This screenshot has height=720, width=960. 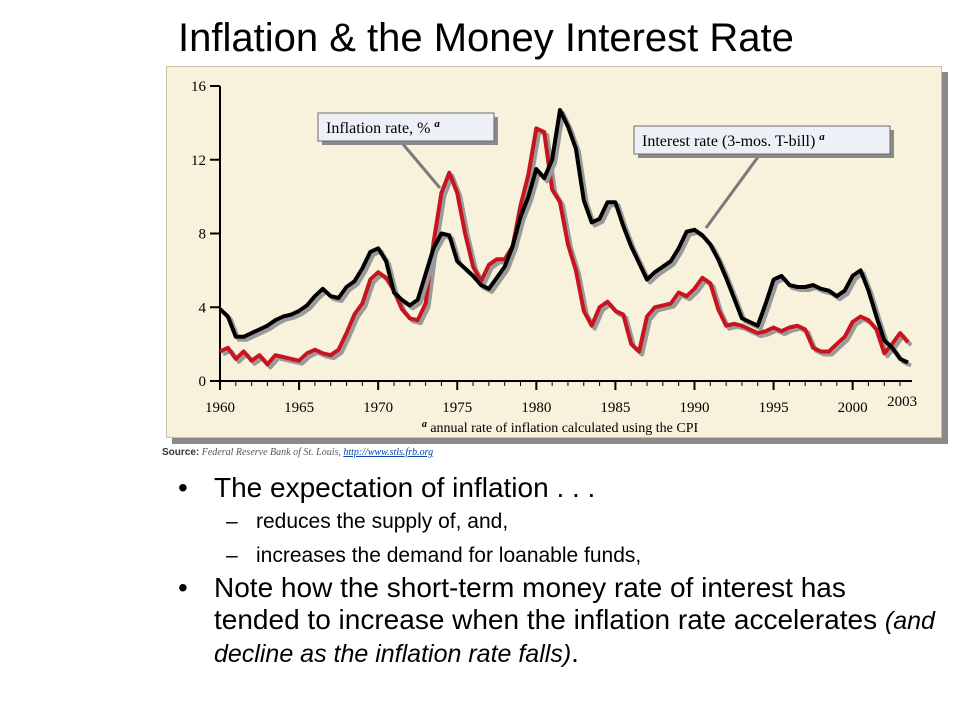 I want to click on sub-bullet-supply: – reduces the supply of, and,, so click(x=558, y=522).